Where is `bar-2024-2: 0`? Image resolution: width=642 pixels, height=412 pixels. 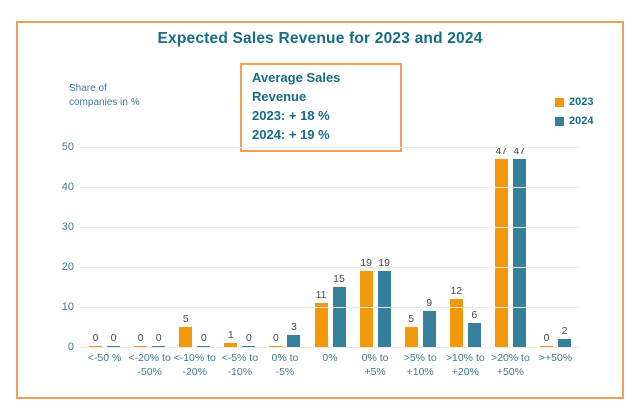 bar-2024-2: 0 is located at coordinates (204, 339).